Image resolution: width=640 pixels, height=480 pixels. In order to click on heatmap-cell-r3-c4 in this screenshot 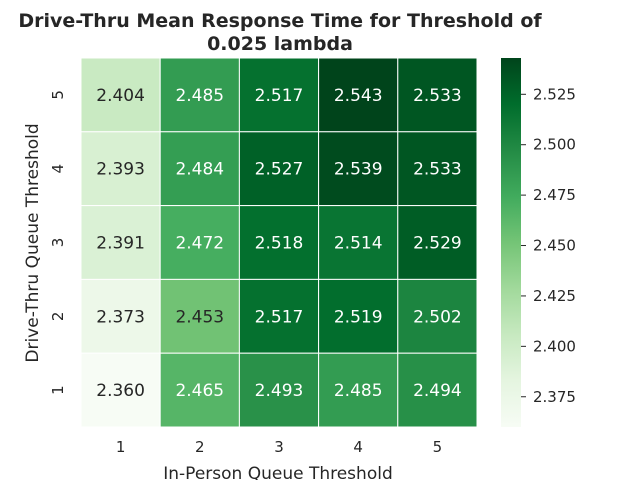, I will do `click(358, 242)`.